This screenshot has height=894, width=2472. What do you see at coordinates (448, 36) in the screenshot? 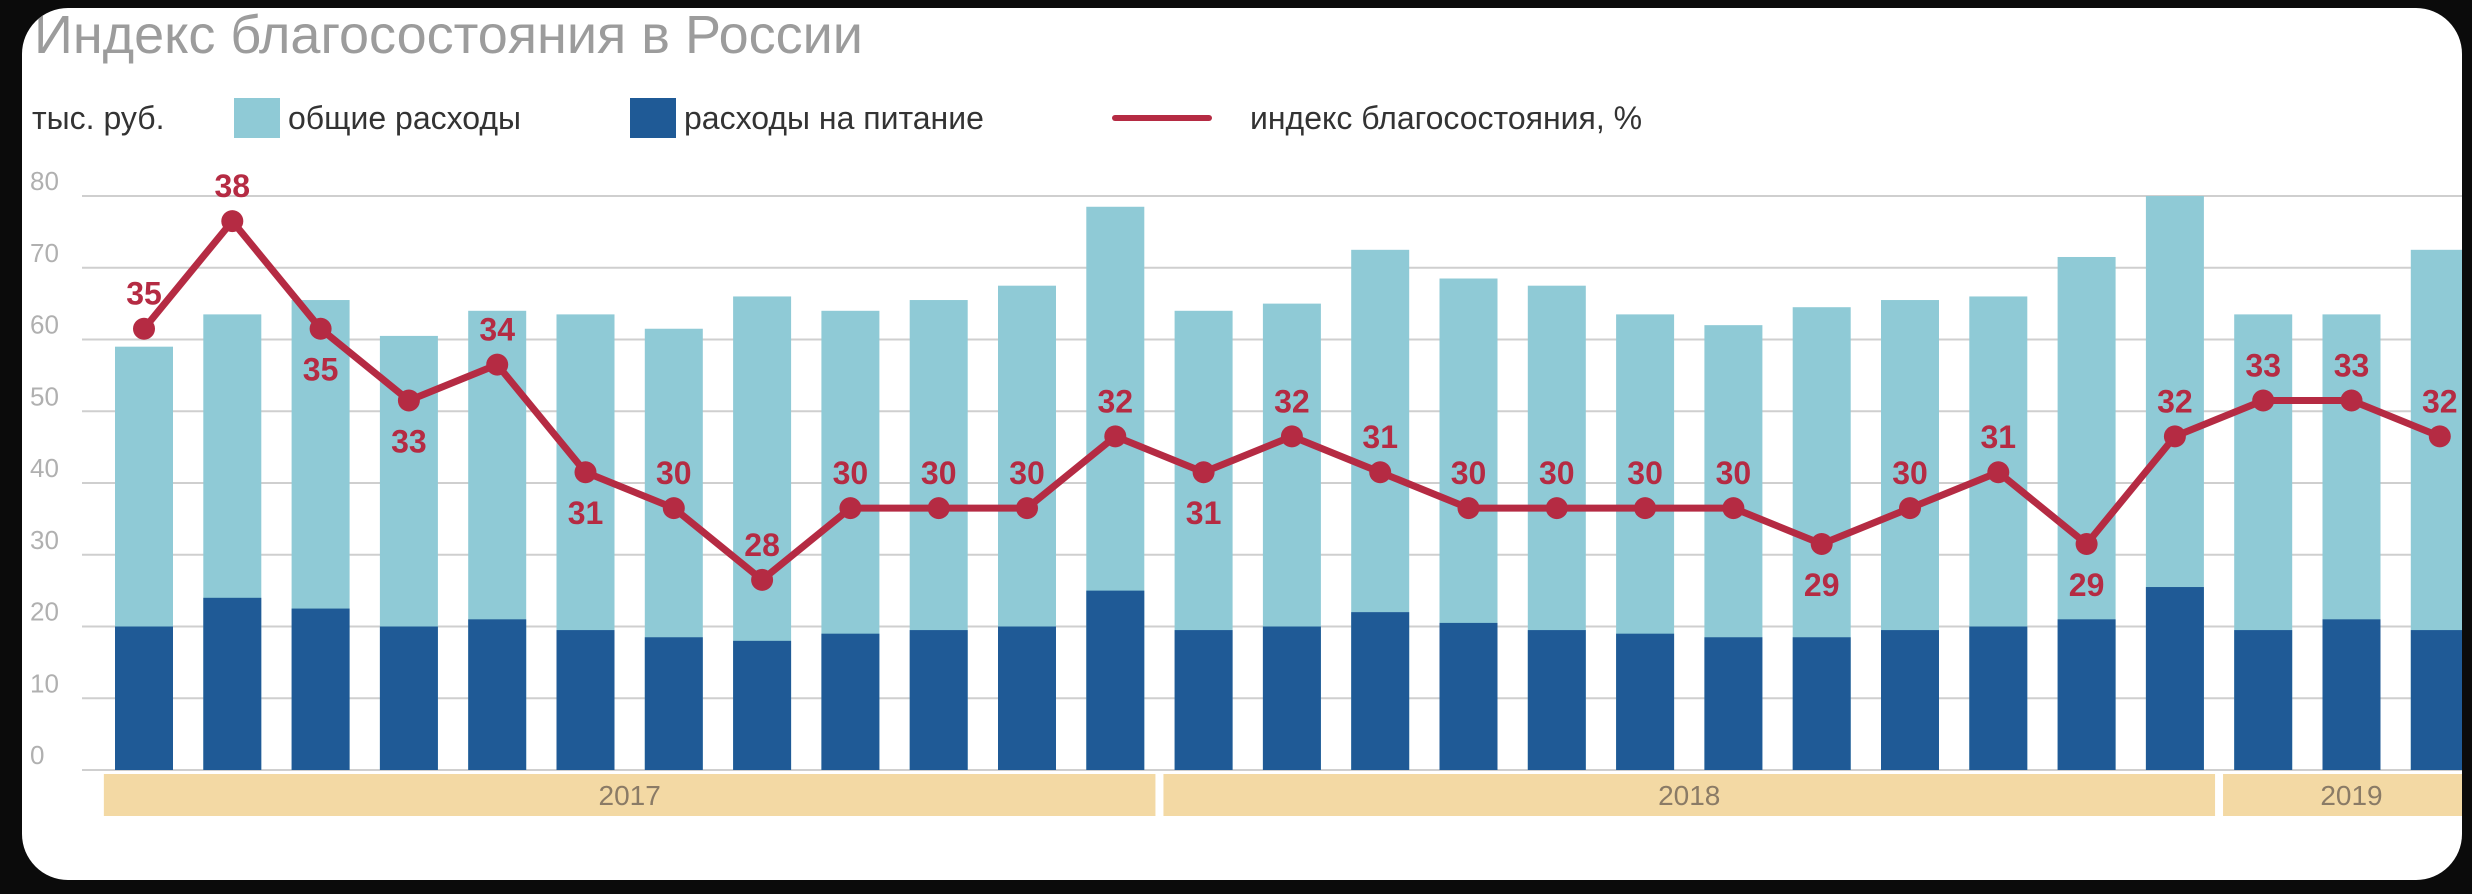
I see `chart-title: Индекс благосостояния в России` at bounding box center [448, 36].